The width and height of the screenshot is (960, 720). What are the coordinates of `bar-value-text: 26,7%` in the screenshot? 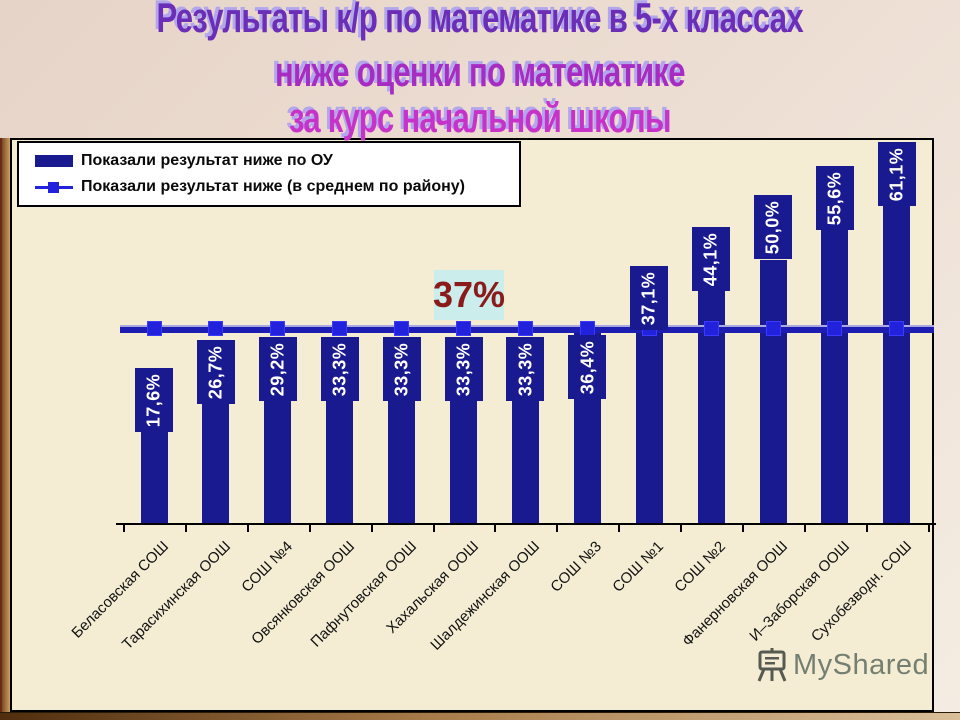 It's located at (215, 372).